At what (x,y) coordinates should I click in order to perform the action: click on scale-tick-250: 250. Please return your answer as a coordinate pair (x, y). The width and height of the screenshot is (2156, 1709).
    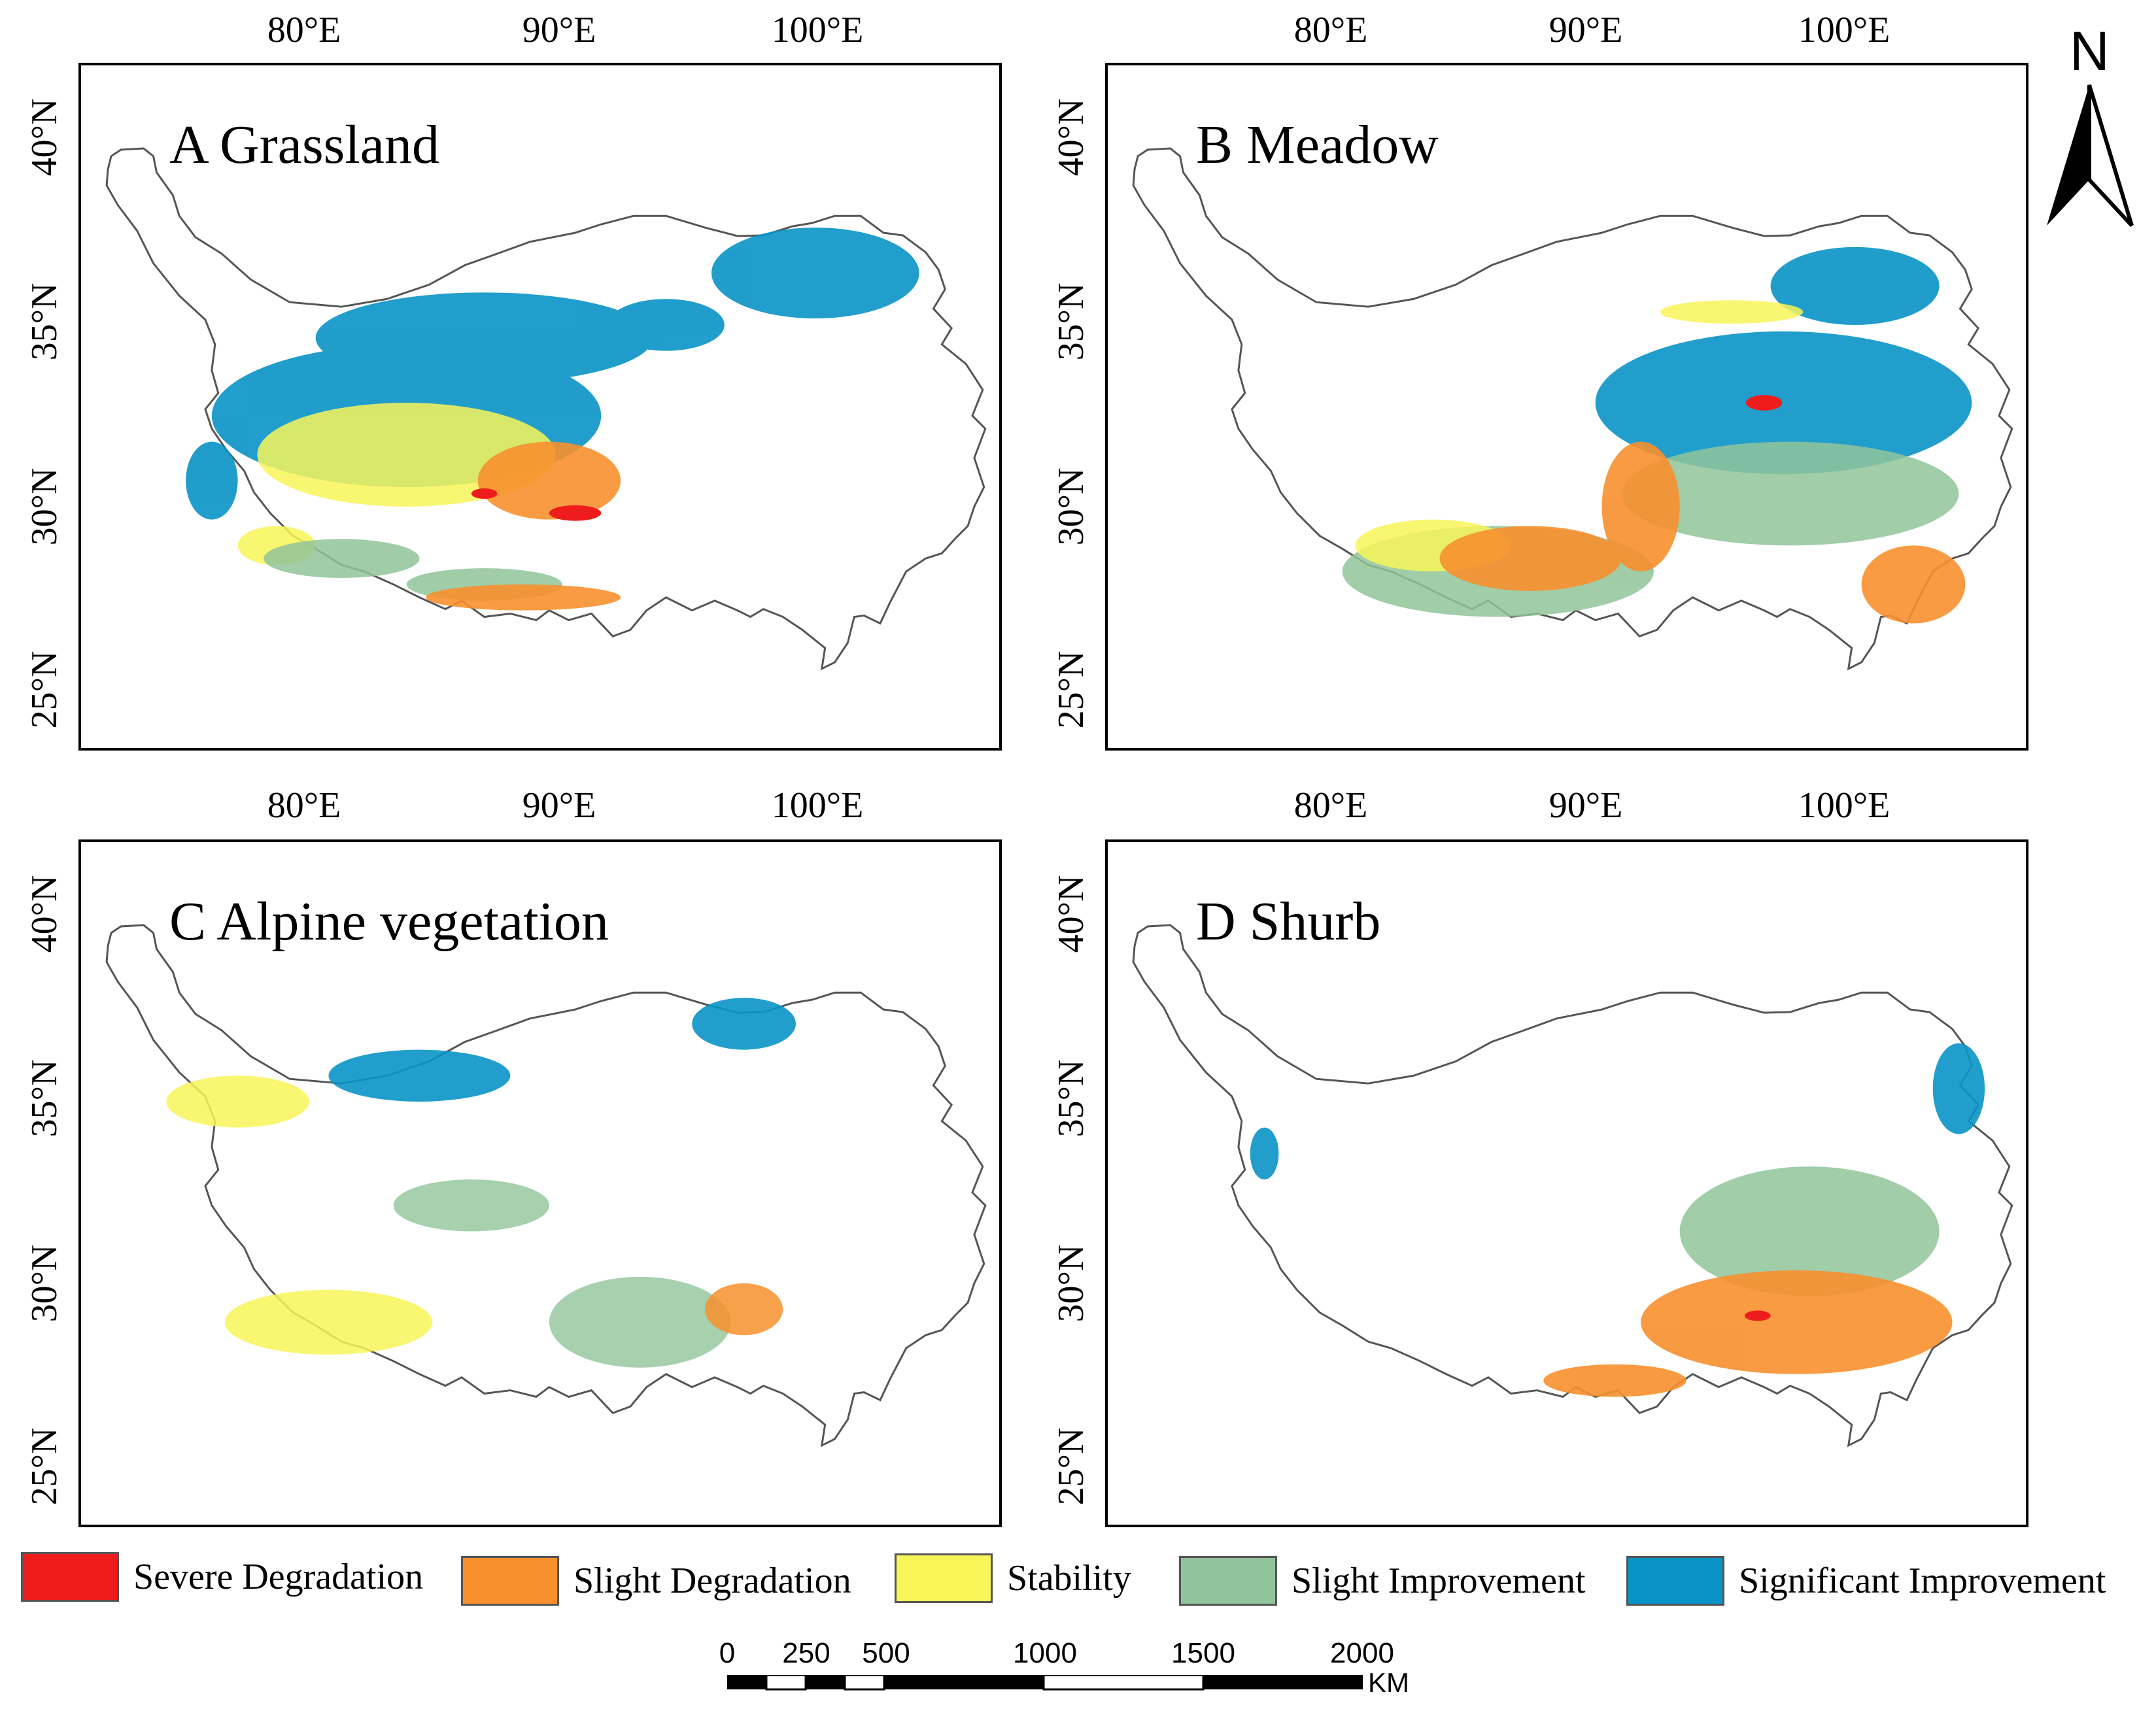
    Looking at the image, I should click on (806, 1653).